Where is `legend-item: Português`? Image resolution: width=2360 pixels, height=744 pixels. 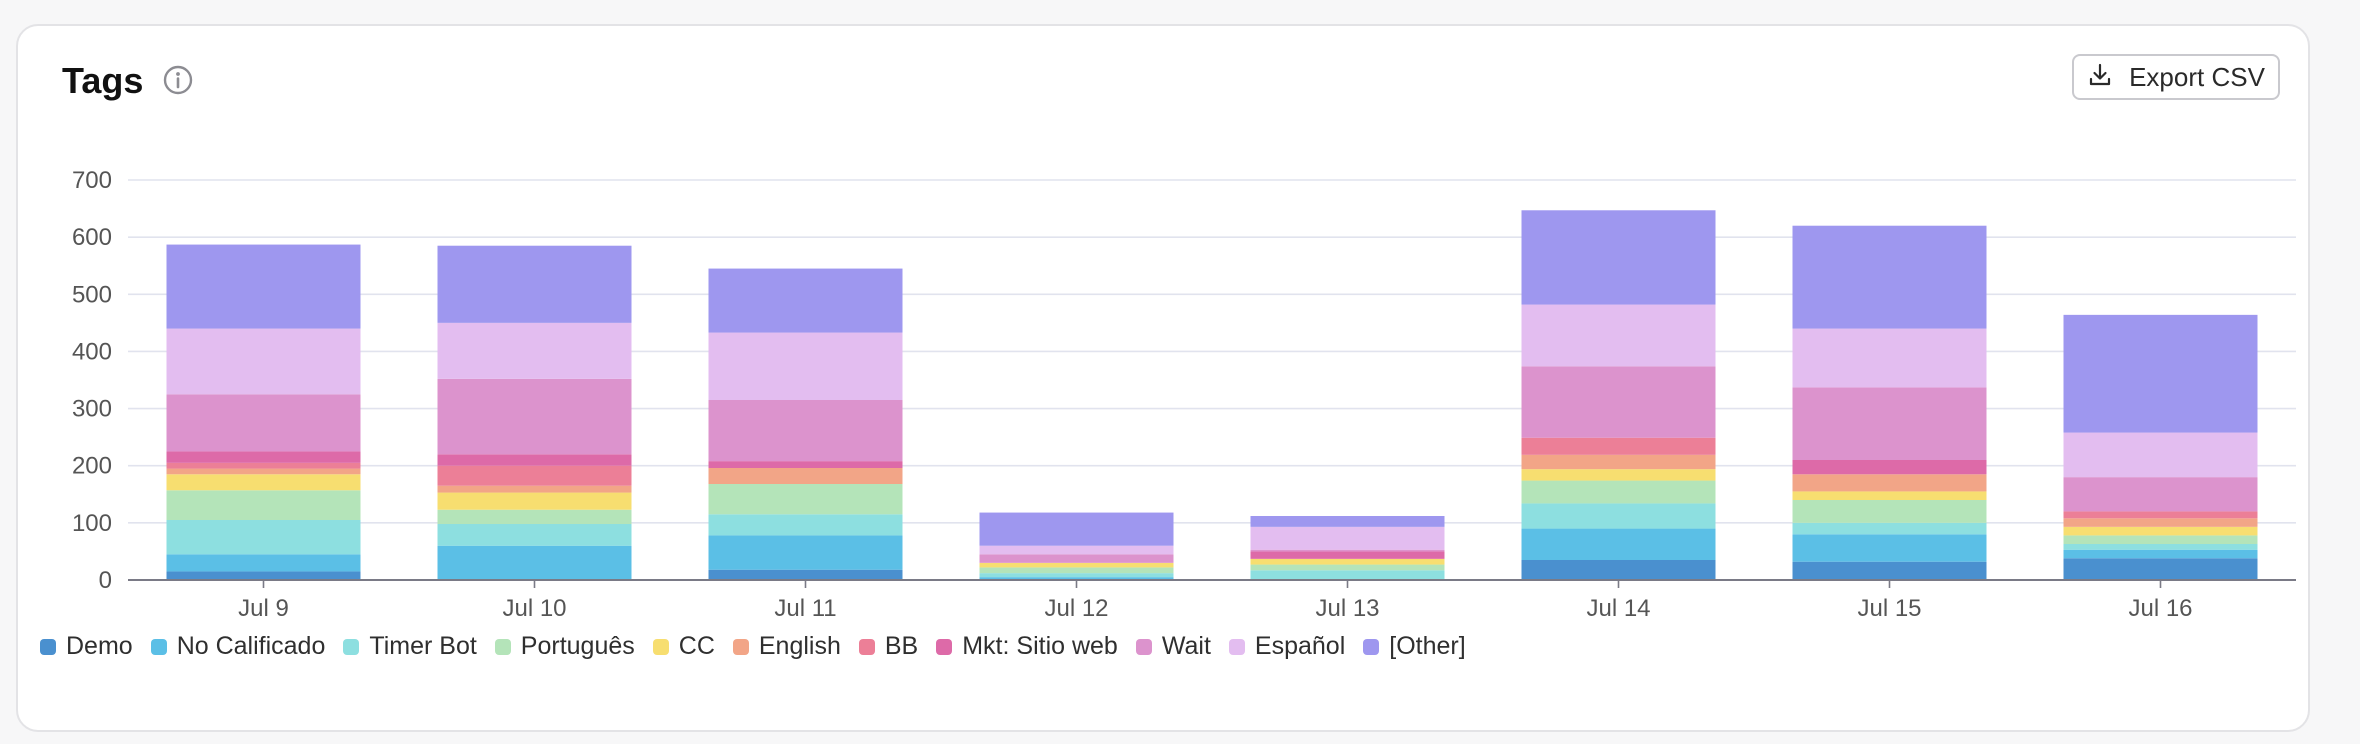
legend-item: Português is located at coordinates (564, 646).